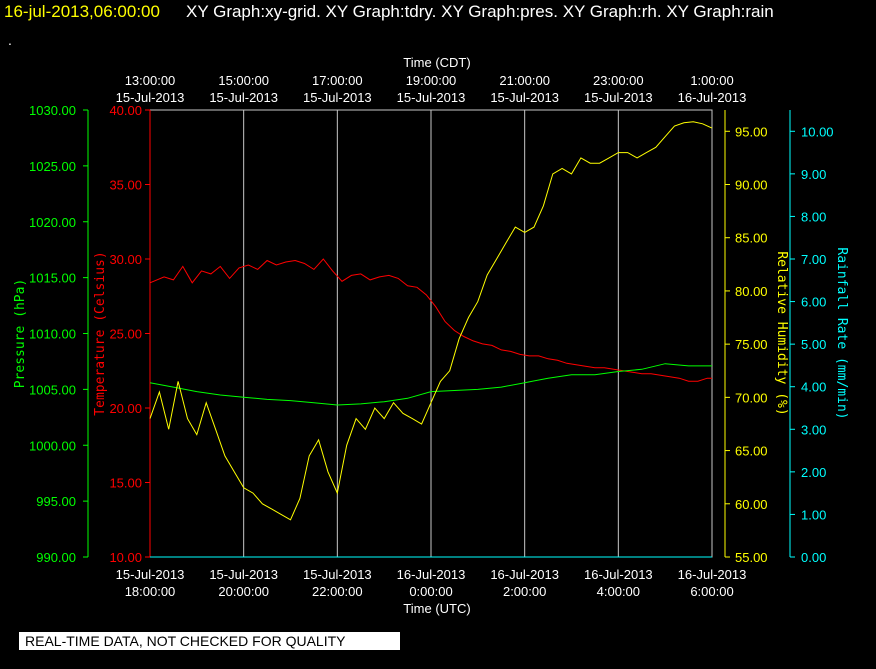  I want to click on humidity-tick-label: 65.00, so click(751, 451).